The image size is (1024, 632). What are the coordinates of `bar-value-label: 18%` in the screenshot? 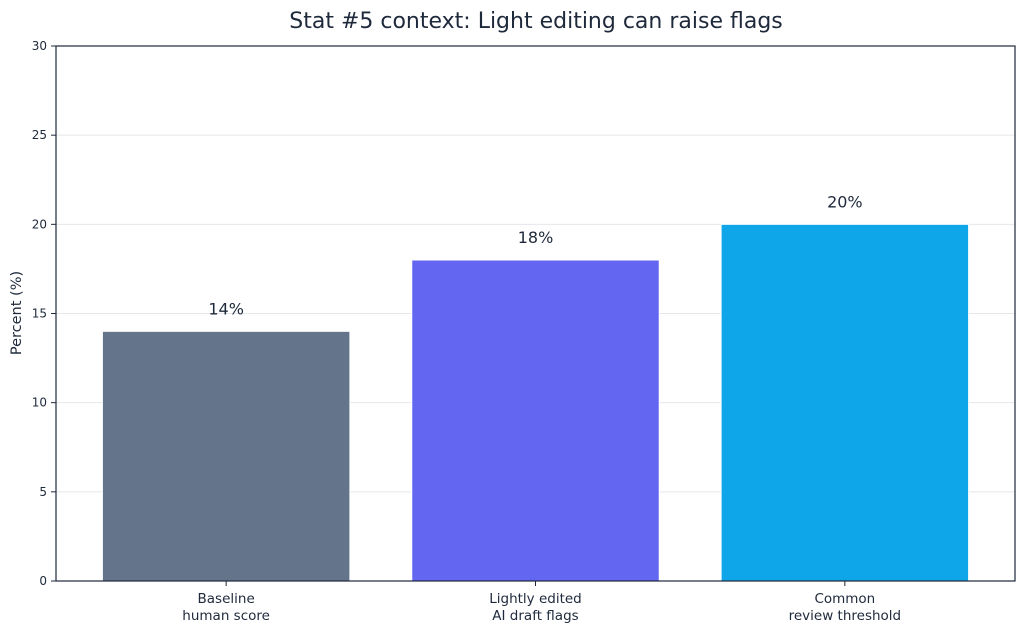 It's located at (536, 237).